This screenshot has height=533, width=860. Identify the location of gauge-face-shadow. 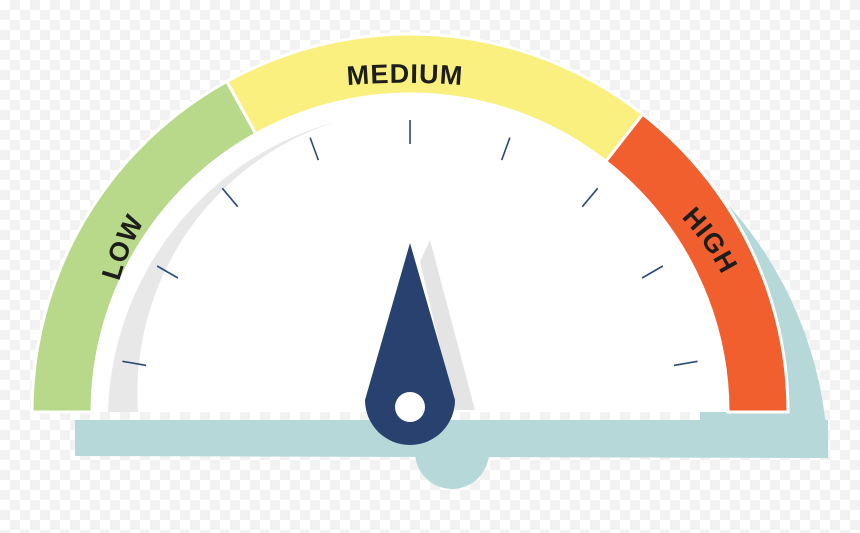
(221, 267).